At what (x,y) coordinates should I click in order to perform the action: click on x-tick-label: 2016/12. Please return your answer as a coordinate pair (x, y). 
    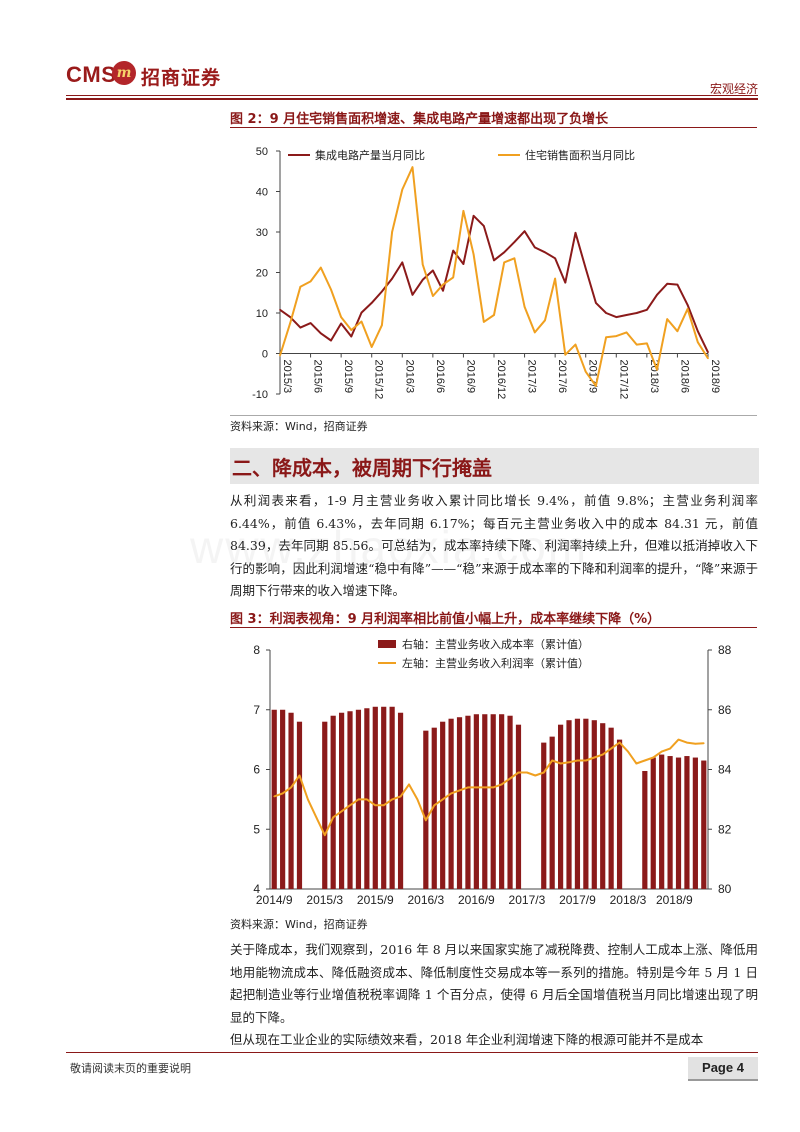
    Looking at the image, I should click on (501, 380).